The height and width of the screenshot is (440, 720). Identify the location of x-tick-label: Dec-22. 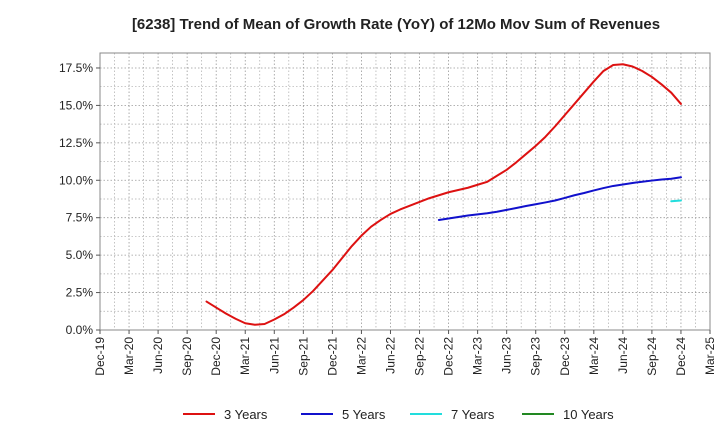
(449, 356).